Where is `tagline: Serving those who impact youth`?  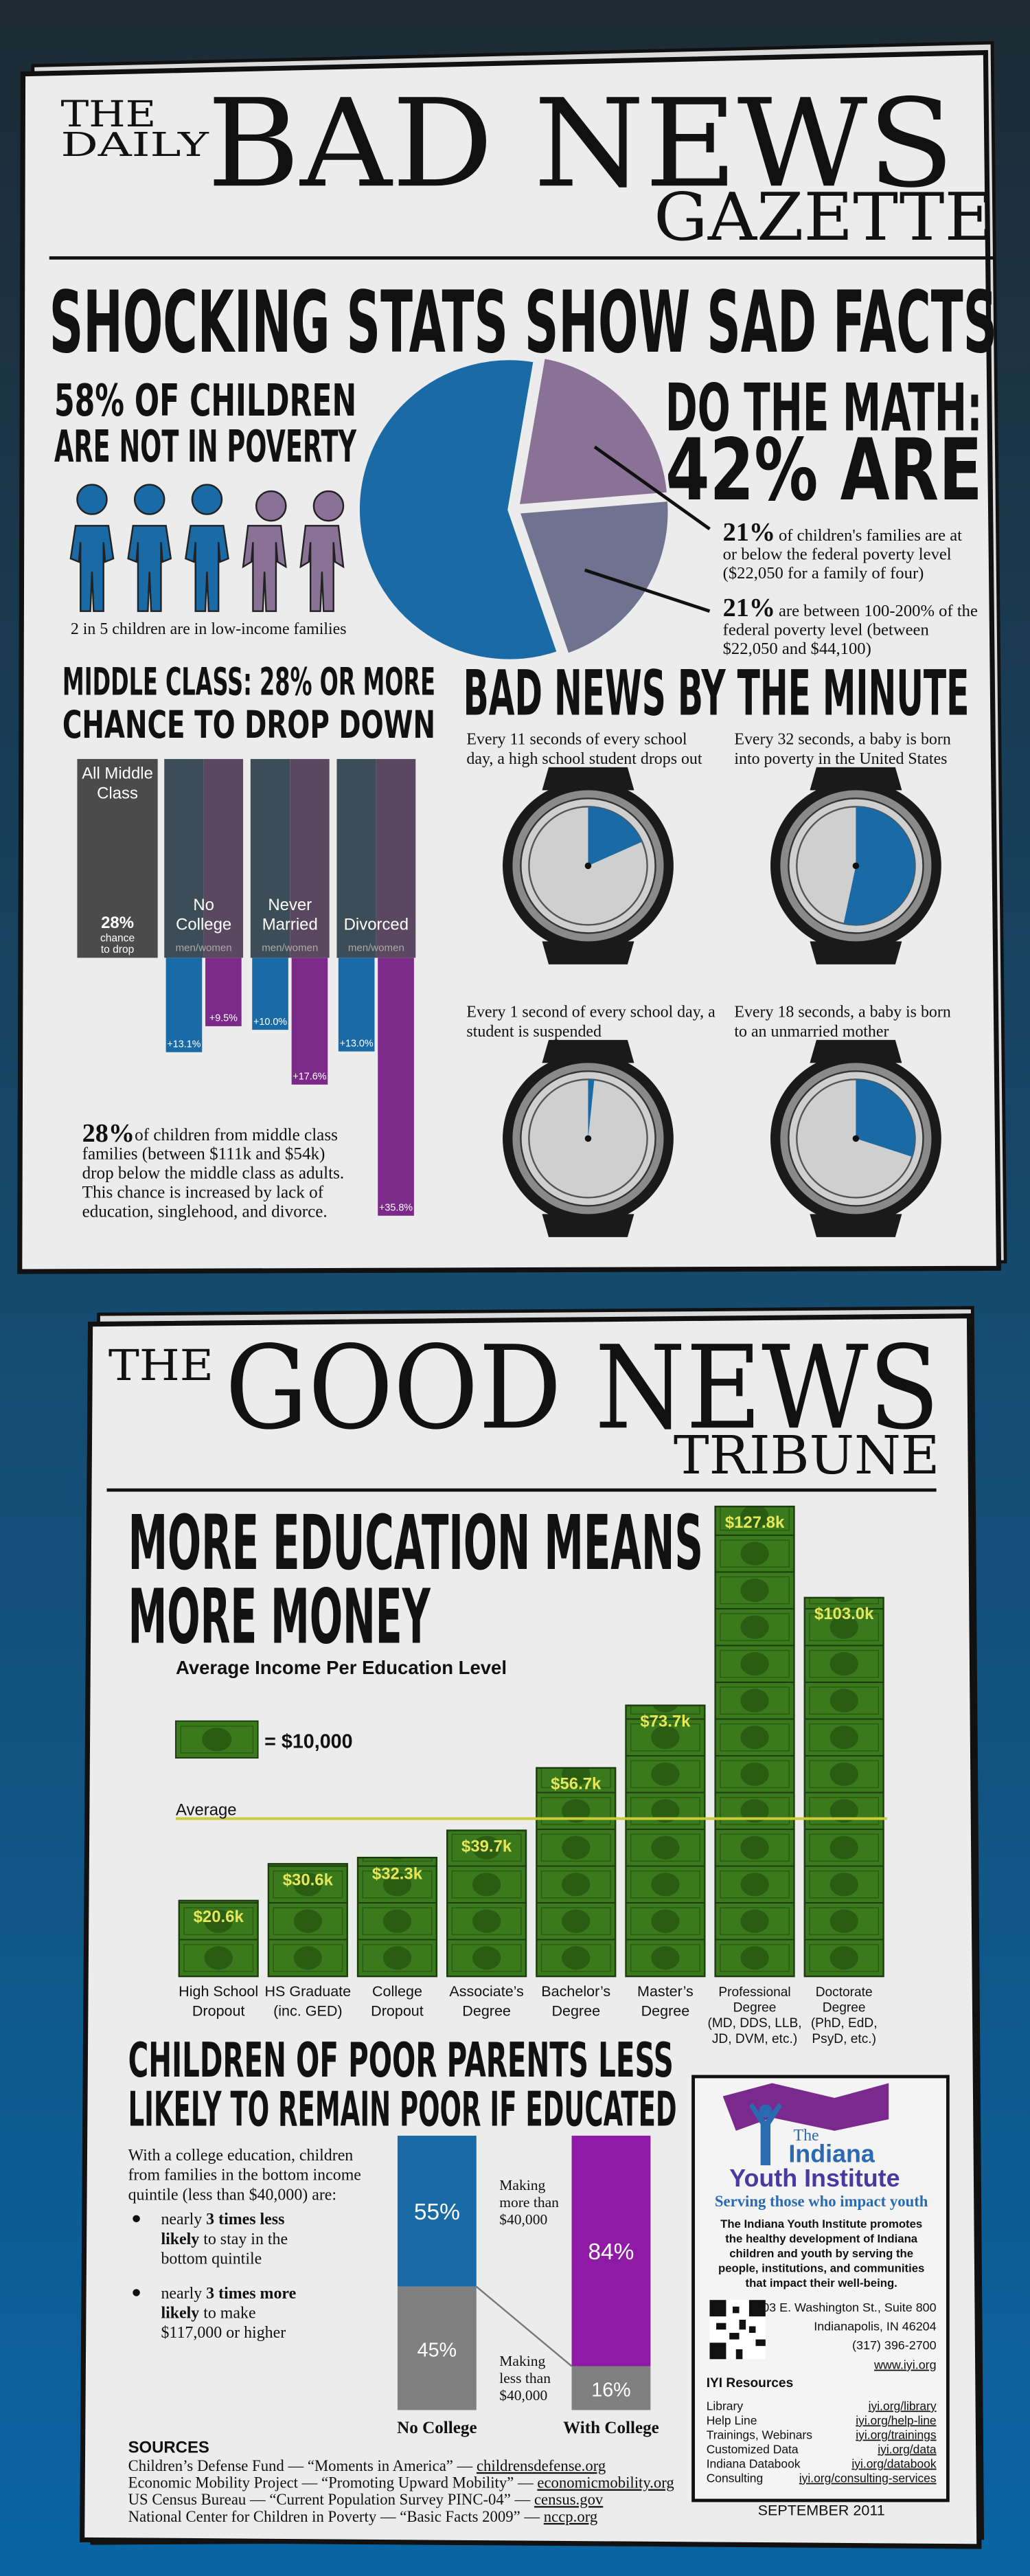 tagline: Serving those who impact youth is located at coordinates (821, 2201).